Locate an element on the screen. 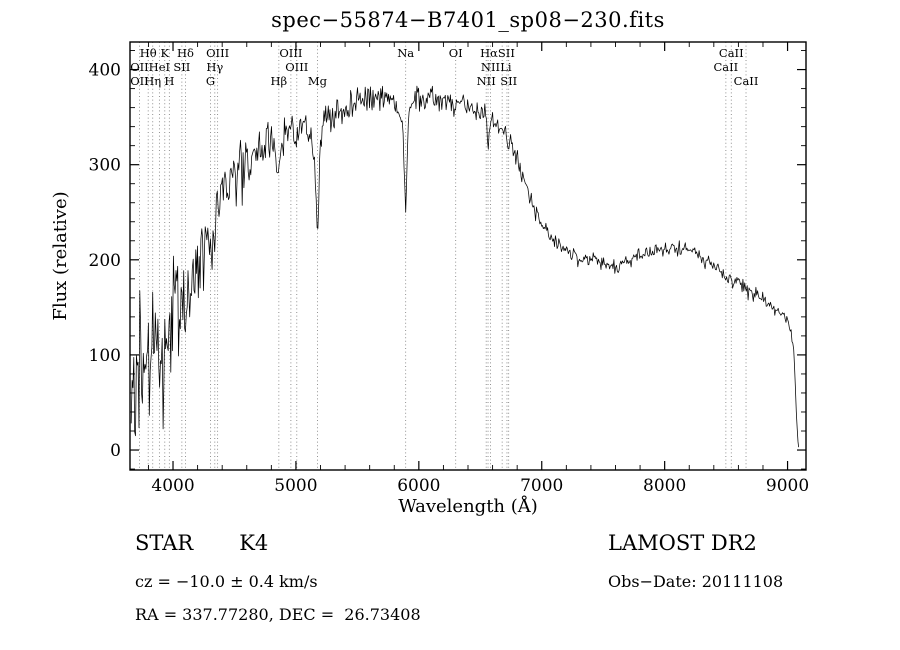  spectral-label: Hθ is located at coordinates (148, 53).